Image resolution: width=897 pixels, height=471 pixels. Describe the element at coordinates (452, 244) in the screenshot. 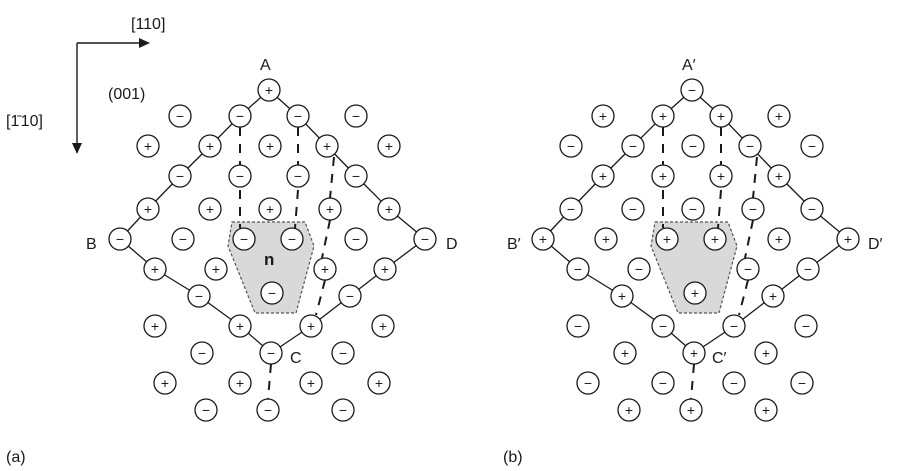

I see `corner-d: D` at that location.